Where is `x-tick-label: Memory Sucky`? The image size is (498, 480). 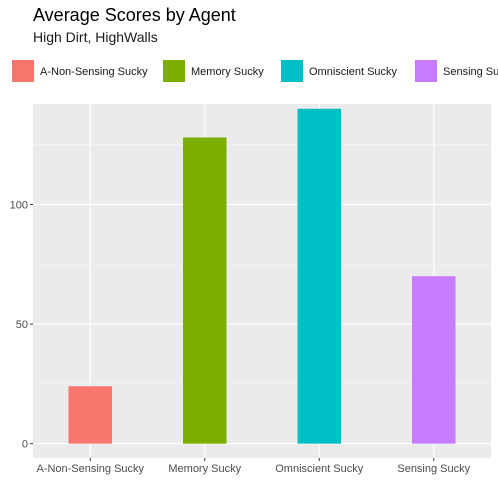 x-tick-label: Memory Sucky is located at coordinates (204, 469).